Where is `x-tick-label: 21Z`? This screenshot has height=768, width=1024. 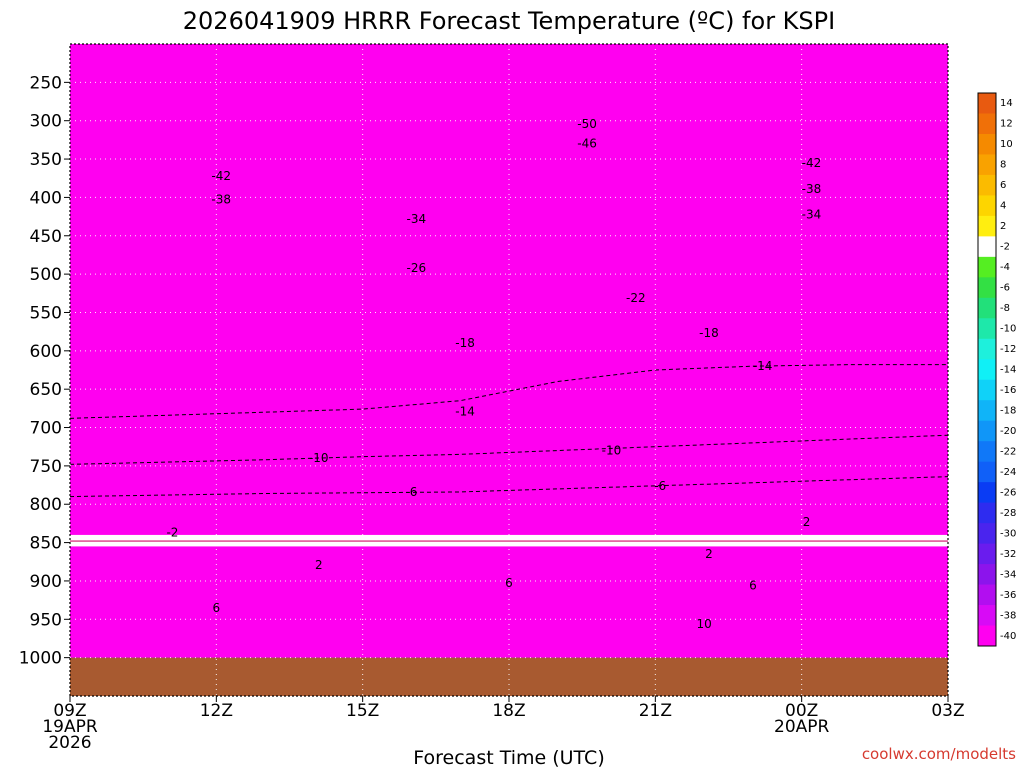
x-tick-label: 21Z is located at coordinates (655, 711).